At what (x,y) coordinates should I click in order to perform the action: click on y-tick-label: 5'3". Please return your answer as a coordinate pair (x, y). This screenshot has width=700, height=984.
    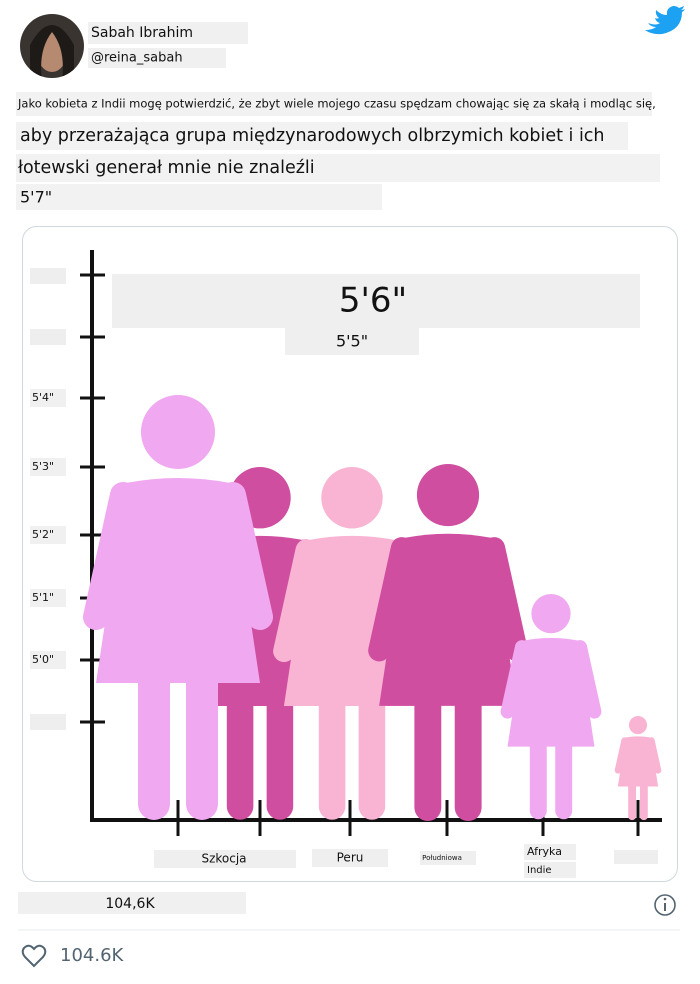
    Looking at the image, I should click on (43, 466).